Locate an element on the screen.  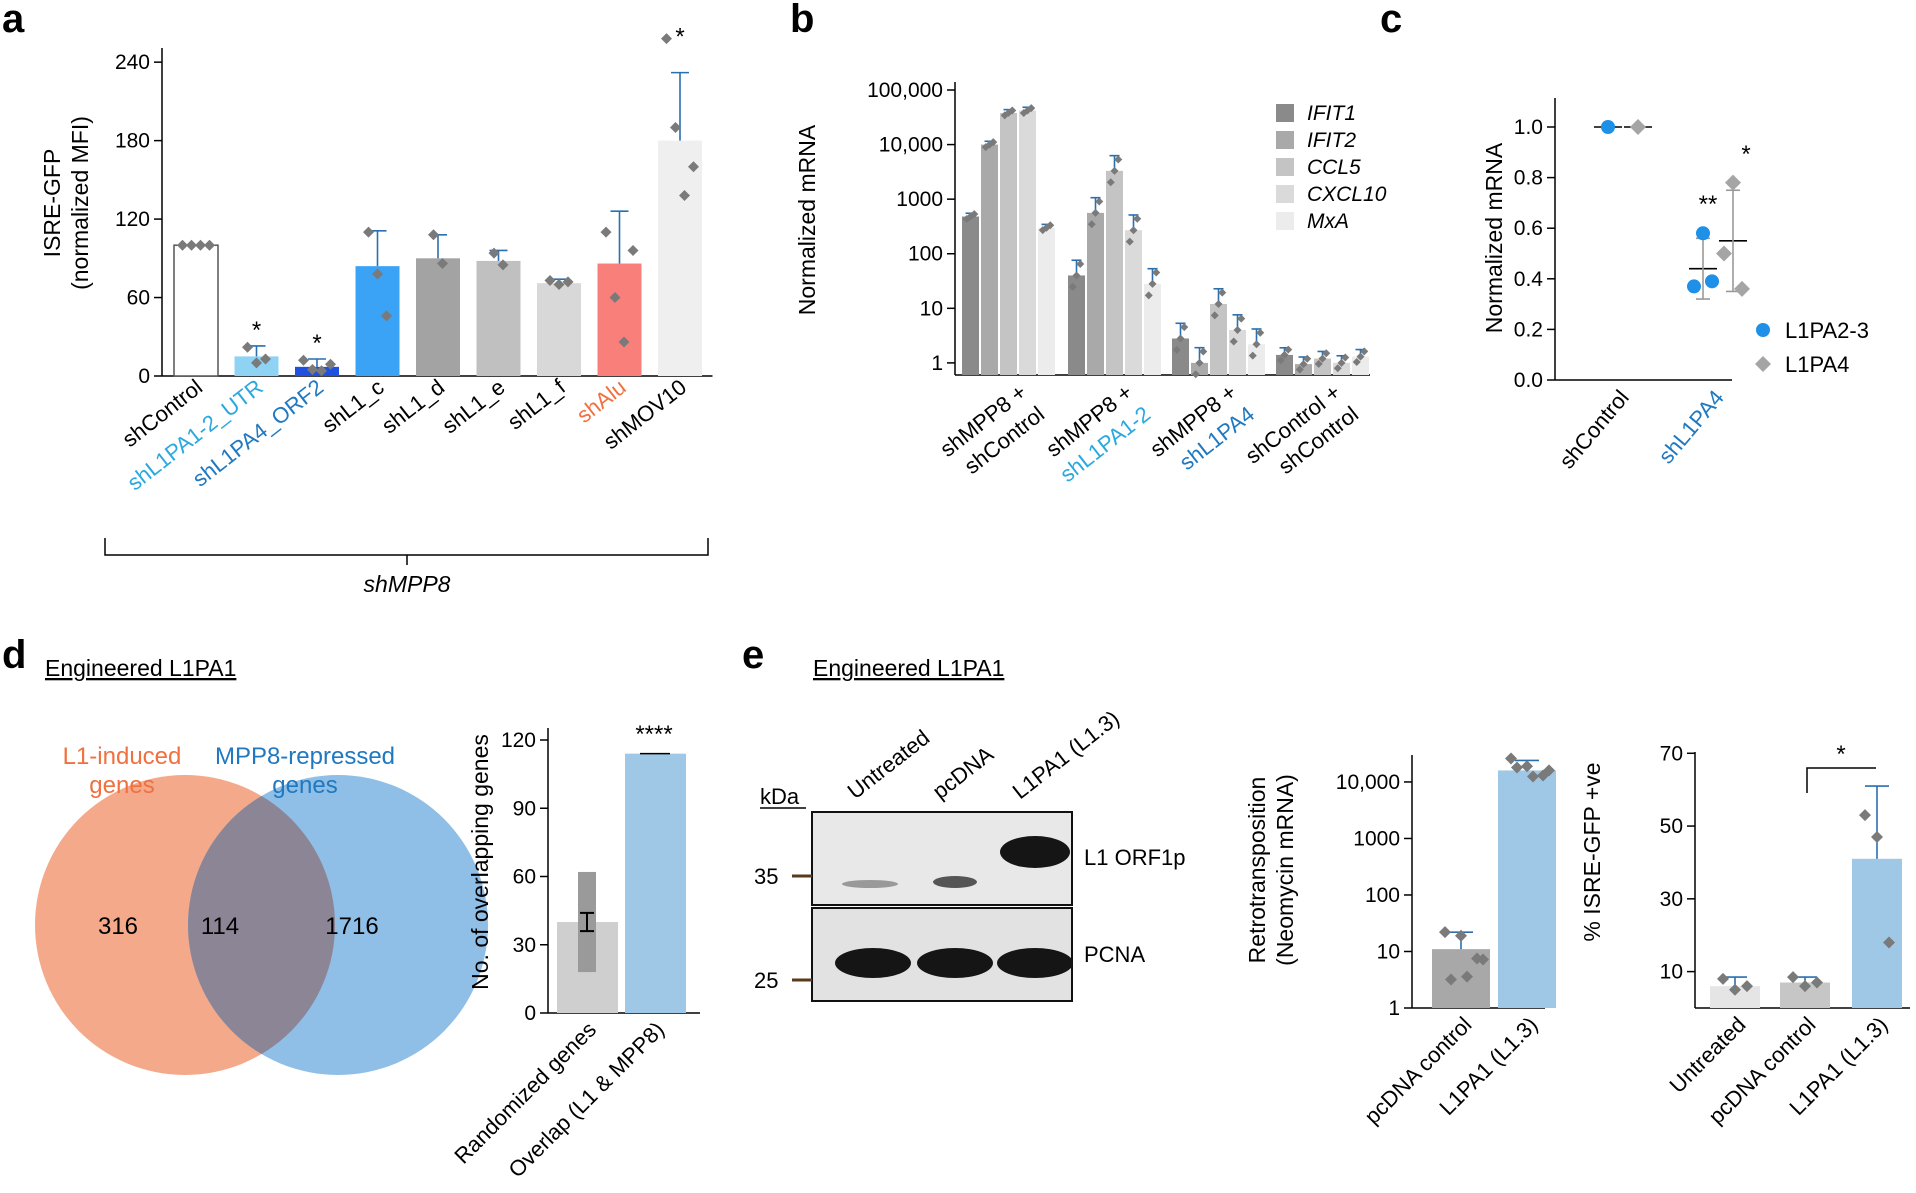
panel-c-significance-l1pa4: * is located at coordinates (1745, 154).